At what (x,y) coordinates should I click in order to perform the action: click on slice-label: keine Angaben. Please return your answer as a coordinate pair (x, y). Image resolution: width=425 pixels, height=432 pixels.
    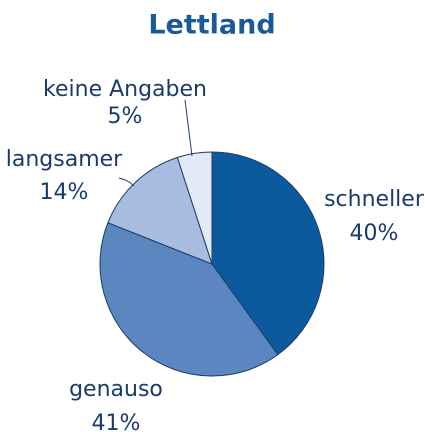
    Looking at the image, I should click on (125, 89).